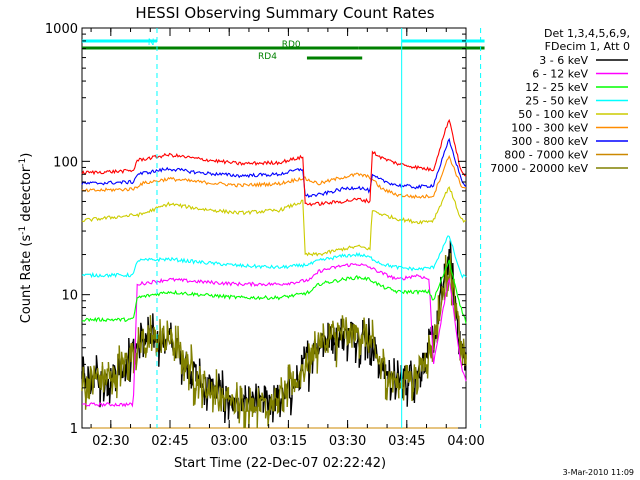 Image resolution: width=640 pixels, height=480 pixels. What do you see at coordinates (563, 60) in the screenshot?
I see `legend-label-0: 3 - 6 keV` at bounding box center [563, 60].